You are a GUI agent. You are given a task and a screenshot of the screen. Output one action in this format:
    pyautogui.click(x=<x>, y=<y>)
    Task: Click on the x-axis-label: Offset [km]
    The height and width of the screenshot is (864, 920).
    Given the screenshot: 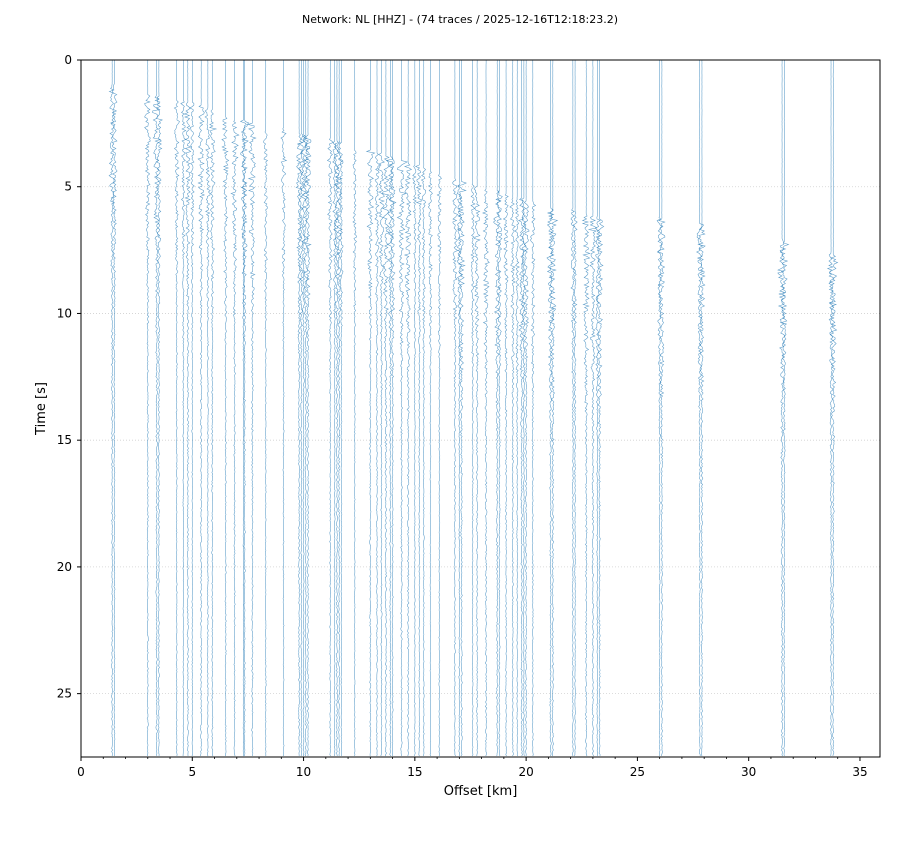 What is the action you would take?
    pyautogui.click(x=481, y=791)
    